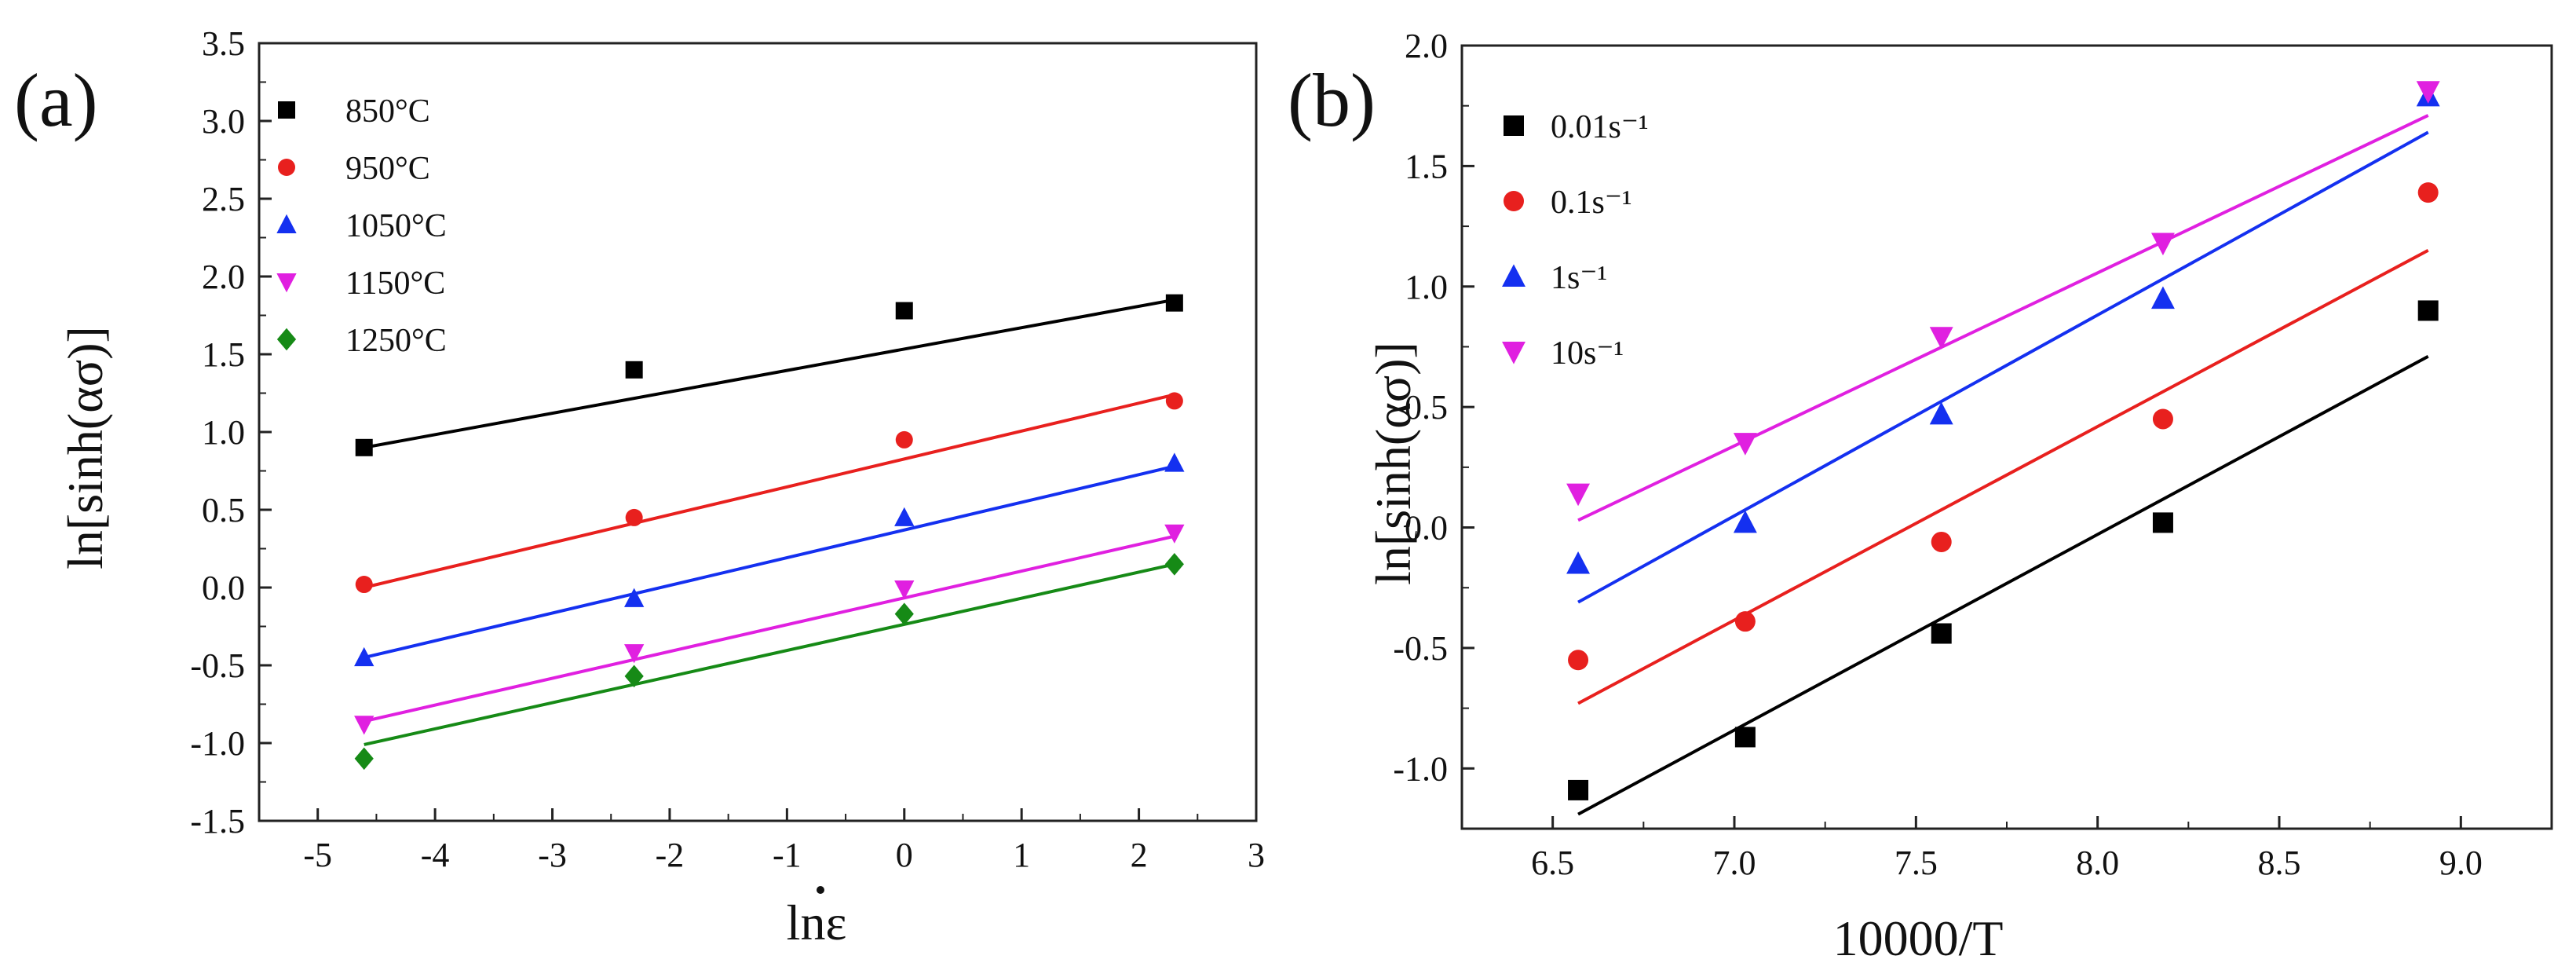  Describe the element at coordinates (904, 855) in the screenshot. I see `panel-a-x-tick-label: 0` at that location.